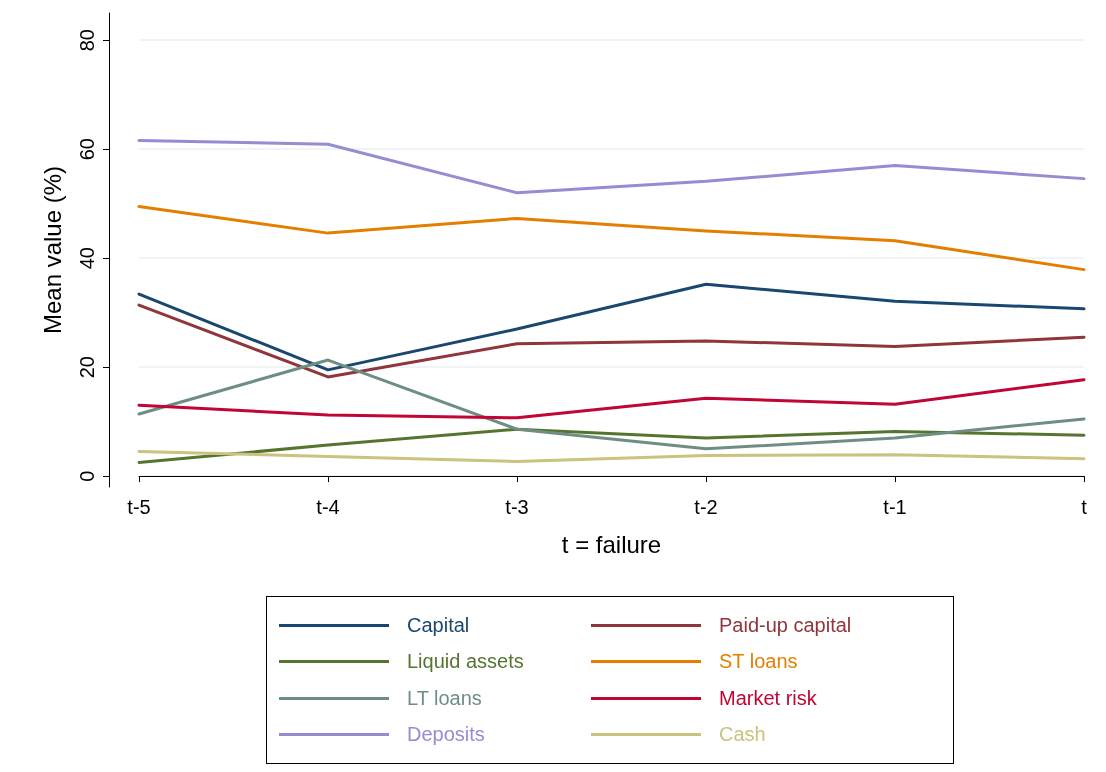  What do you see at coordinates (611, 544) in the screenshot?
I see `x-axis-title: t = failure` at bounding box center [611, 544].